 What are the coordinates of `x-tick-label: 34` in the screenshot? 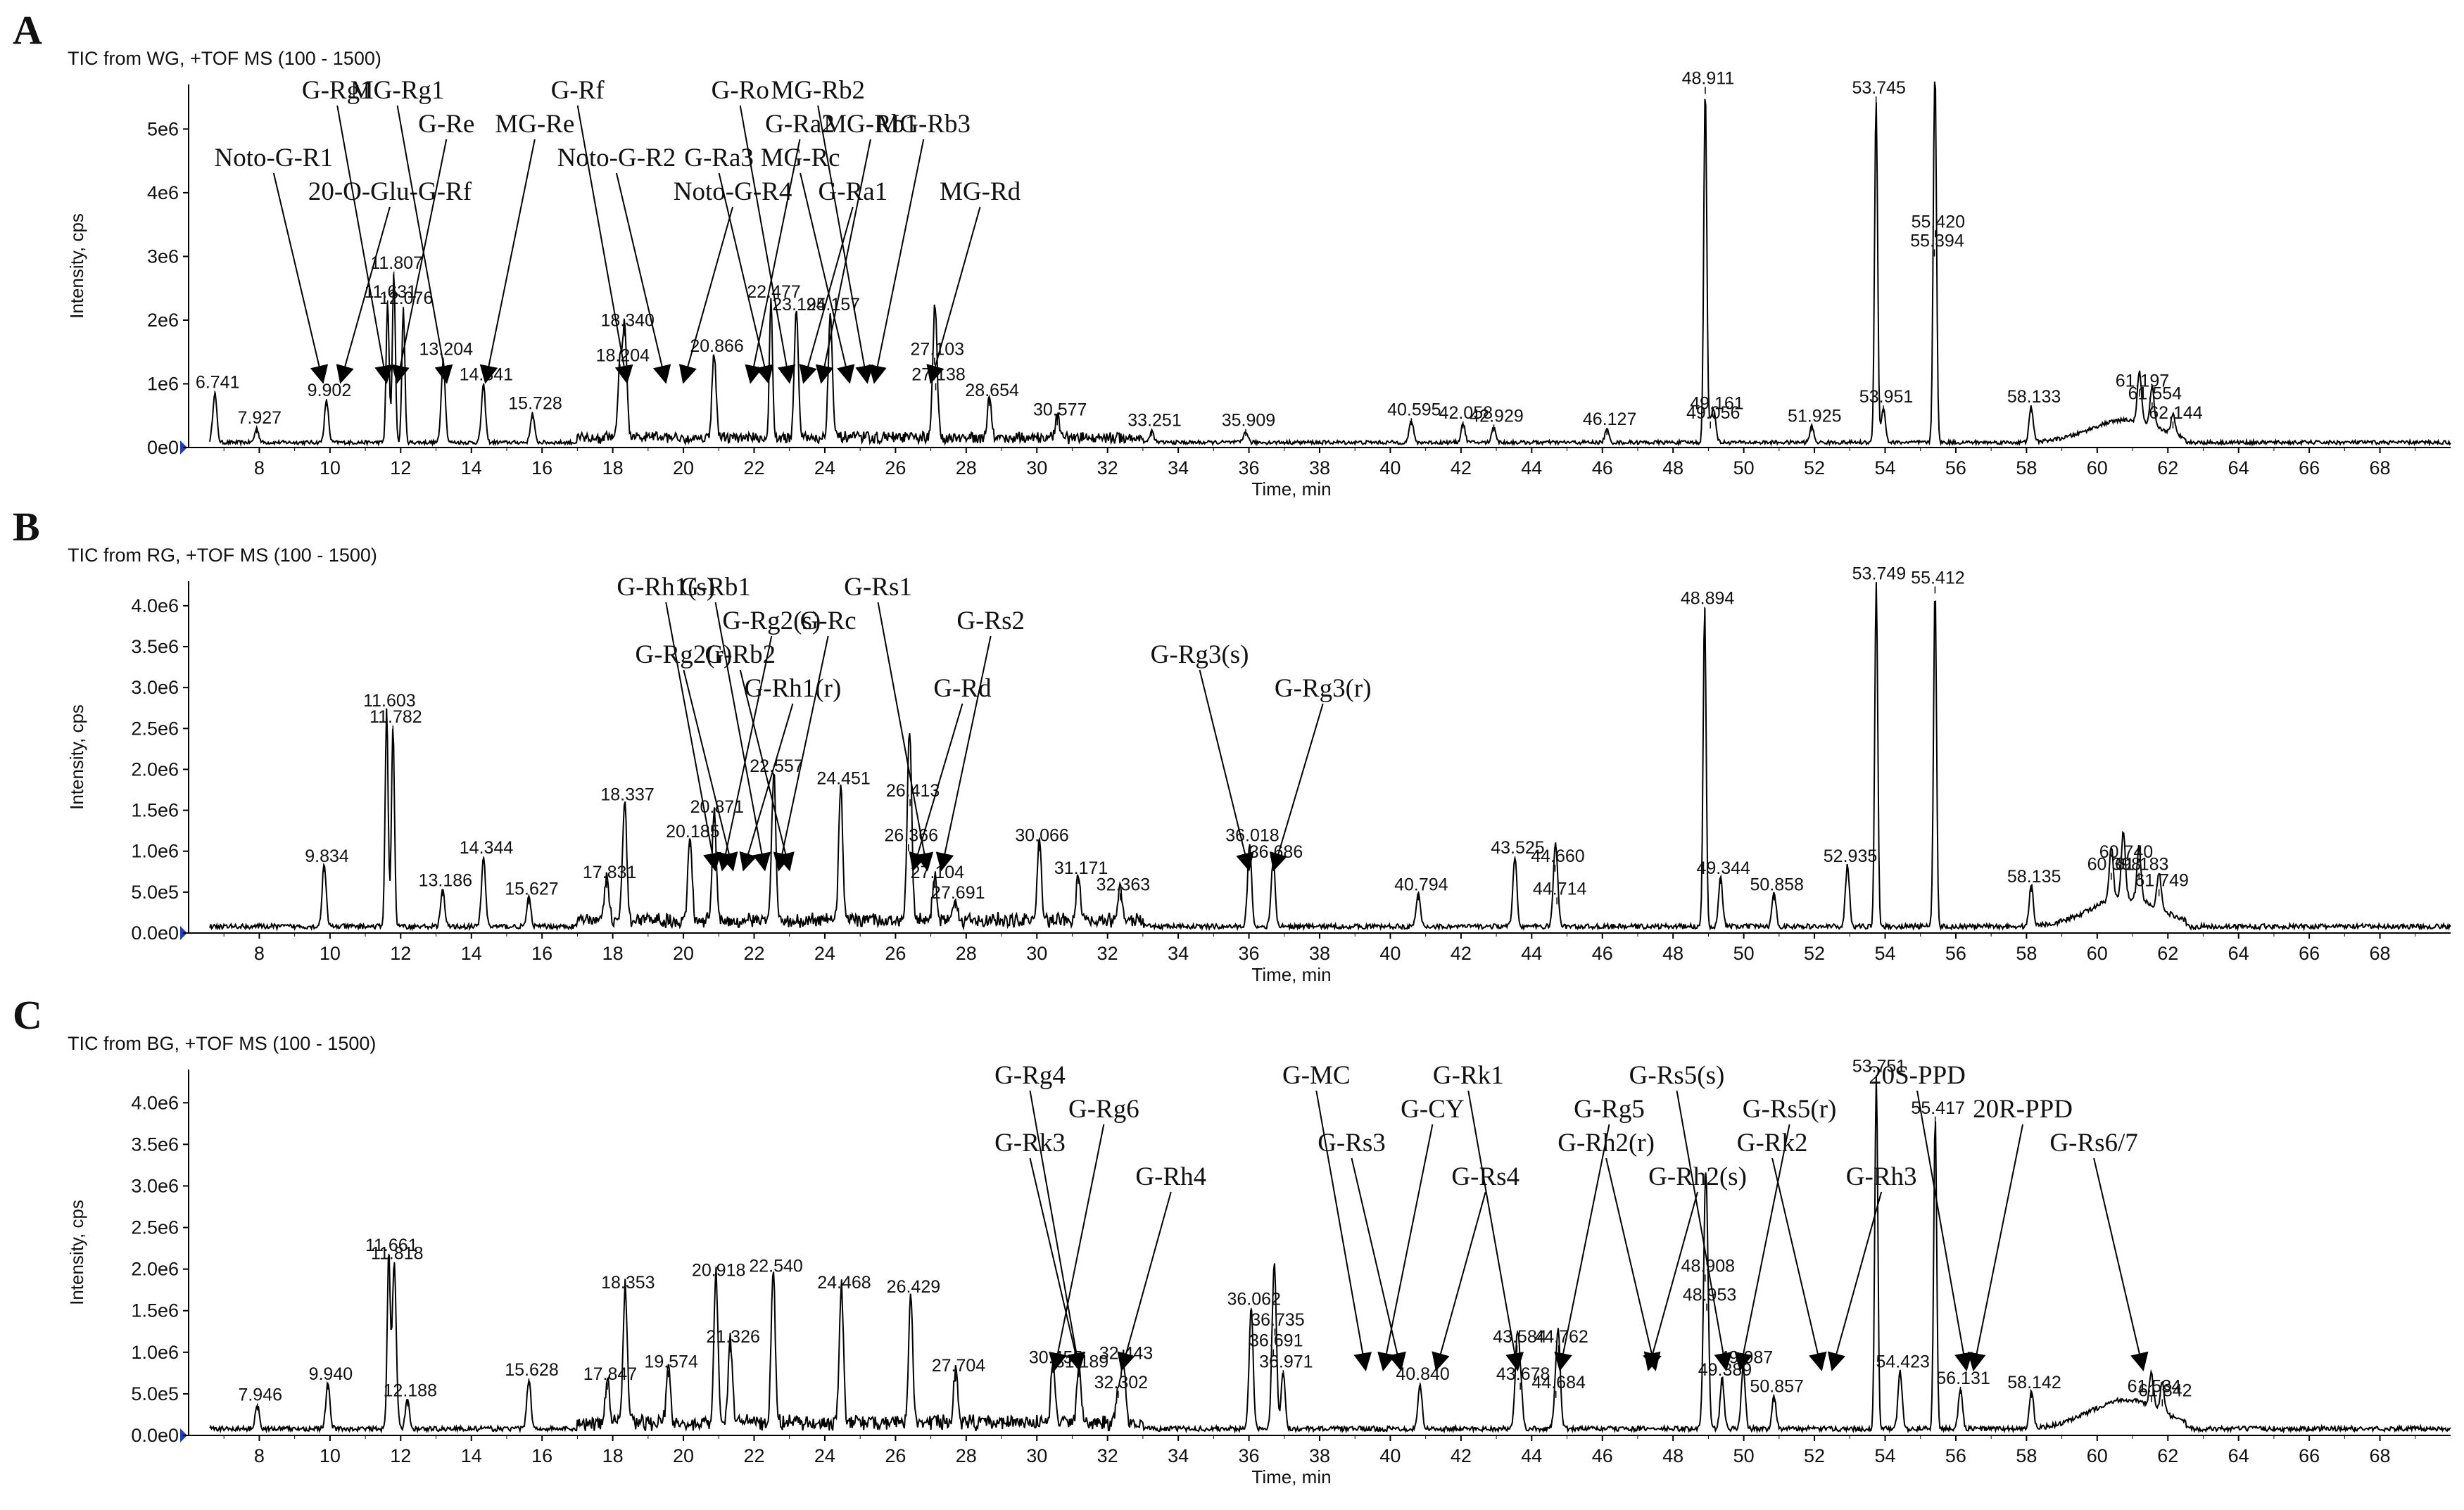 It's located at (1178, 468).